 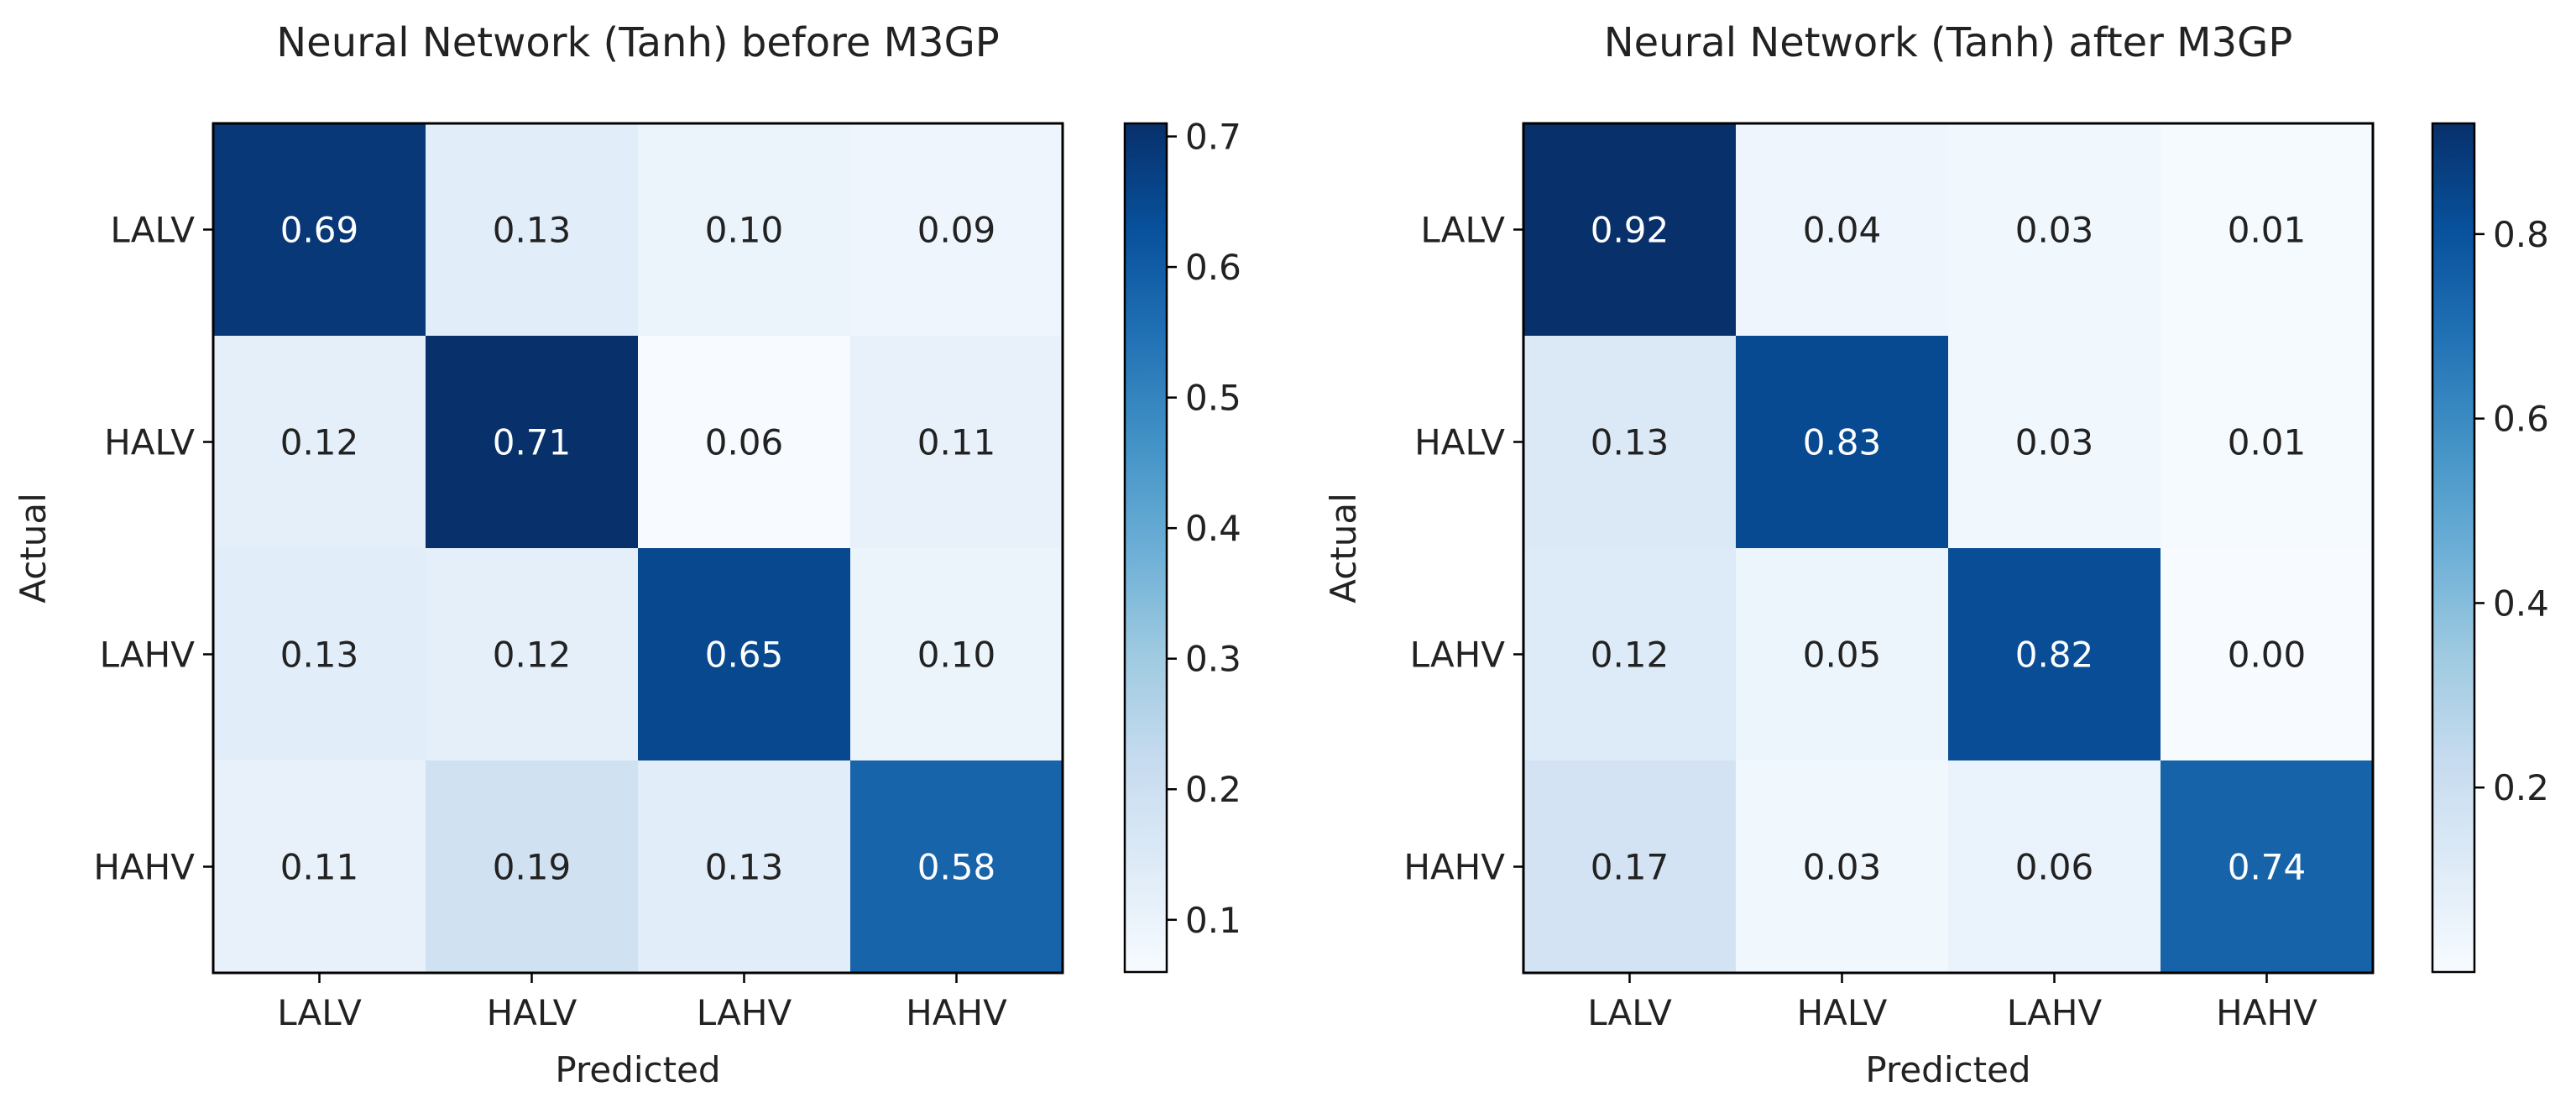 What do you see at coordinates (637, 42) in the screenshot?
I see `chart-title: Neural Network (Tanh) before M3GP` at bounding box center [637, 42].